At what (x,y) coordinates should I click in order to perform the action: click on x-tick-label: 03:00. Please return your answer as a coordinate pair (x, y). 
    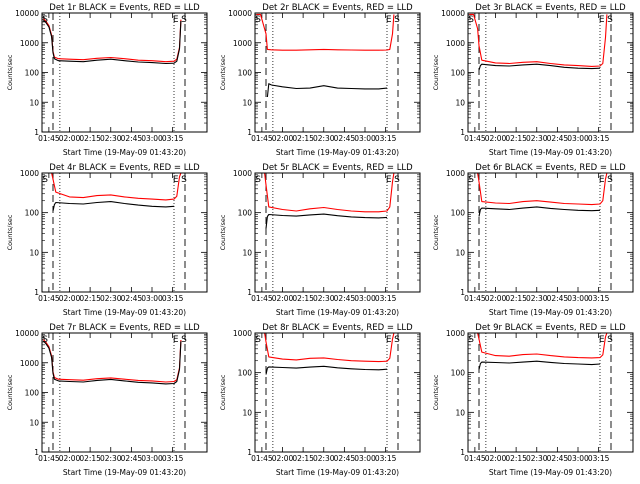
    Looking at the image, I should click on (365, 458).